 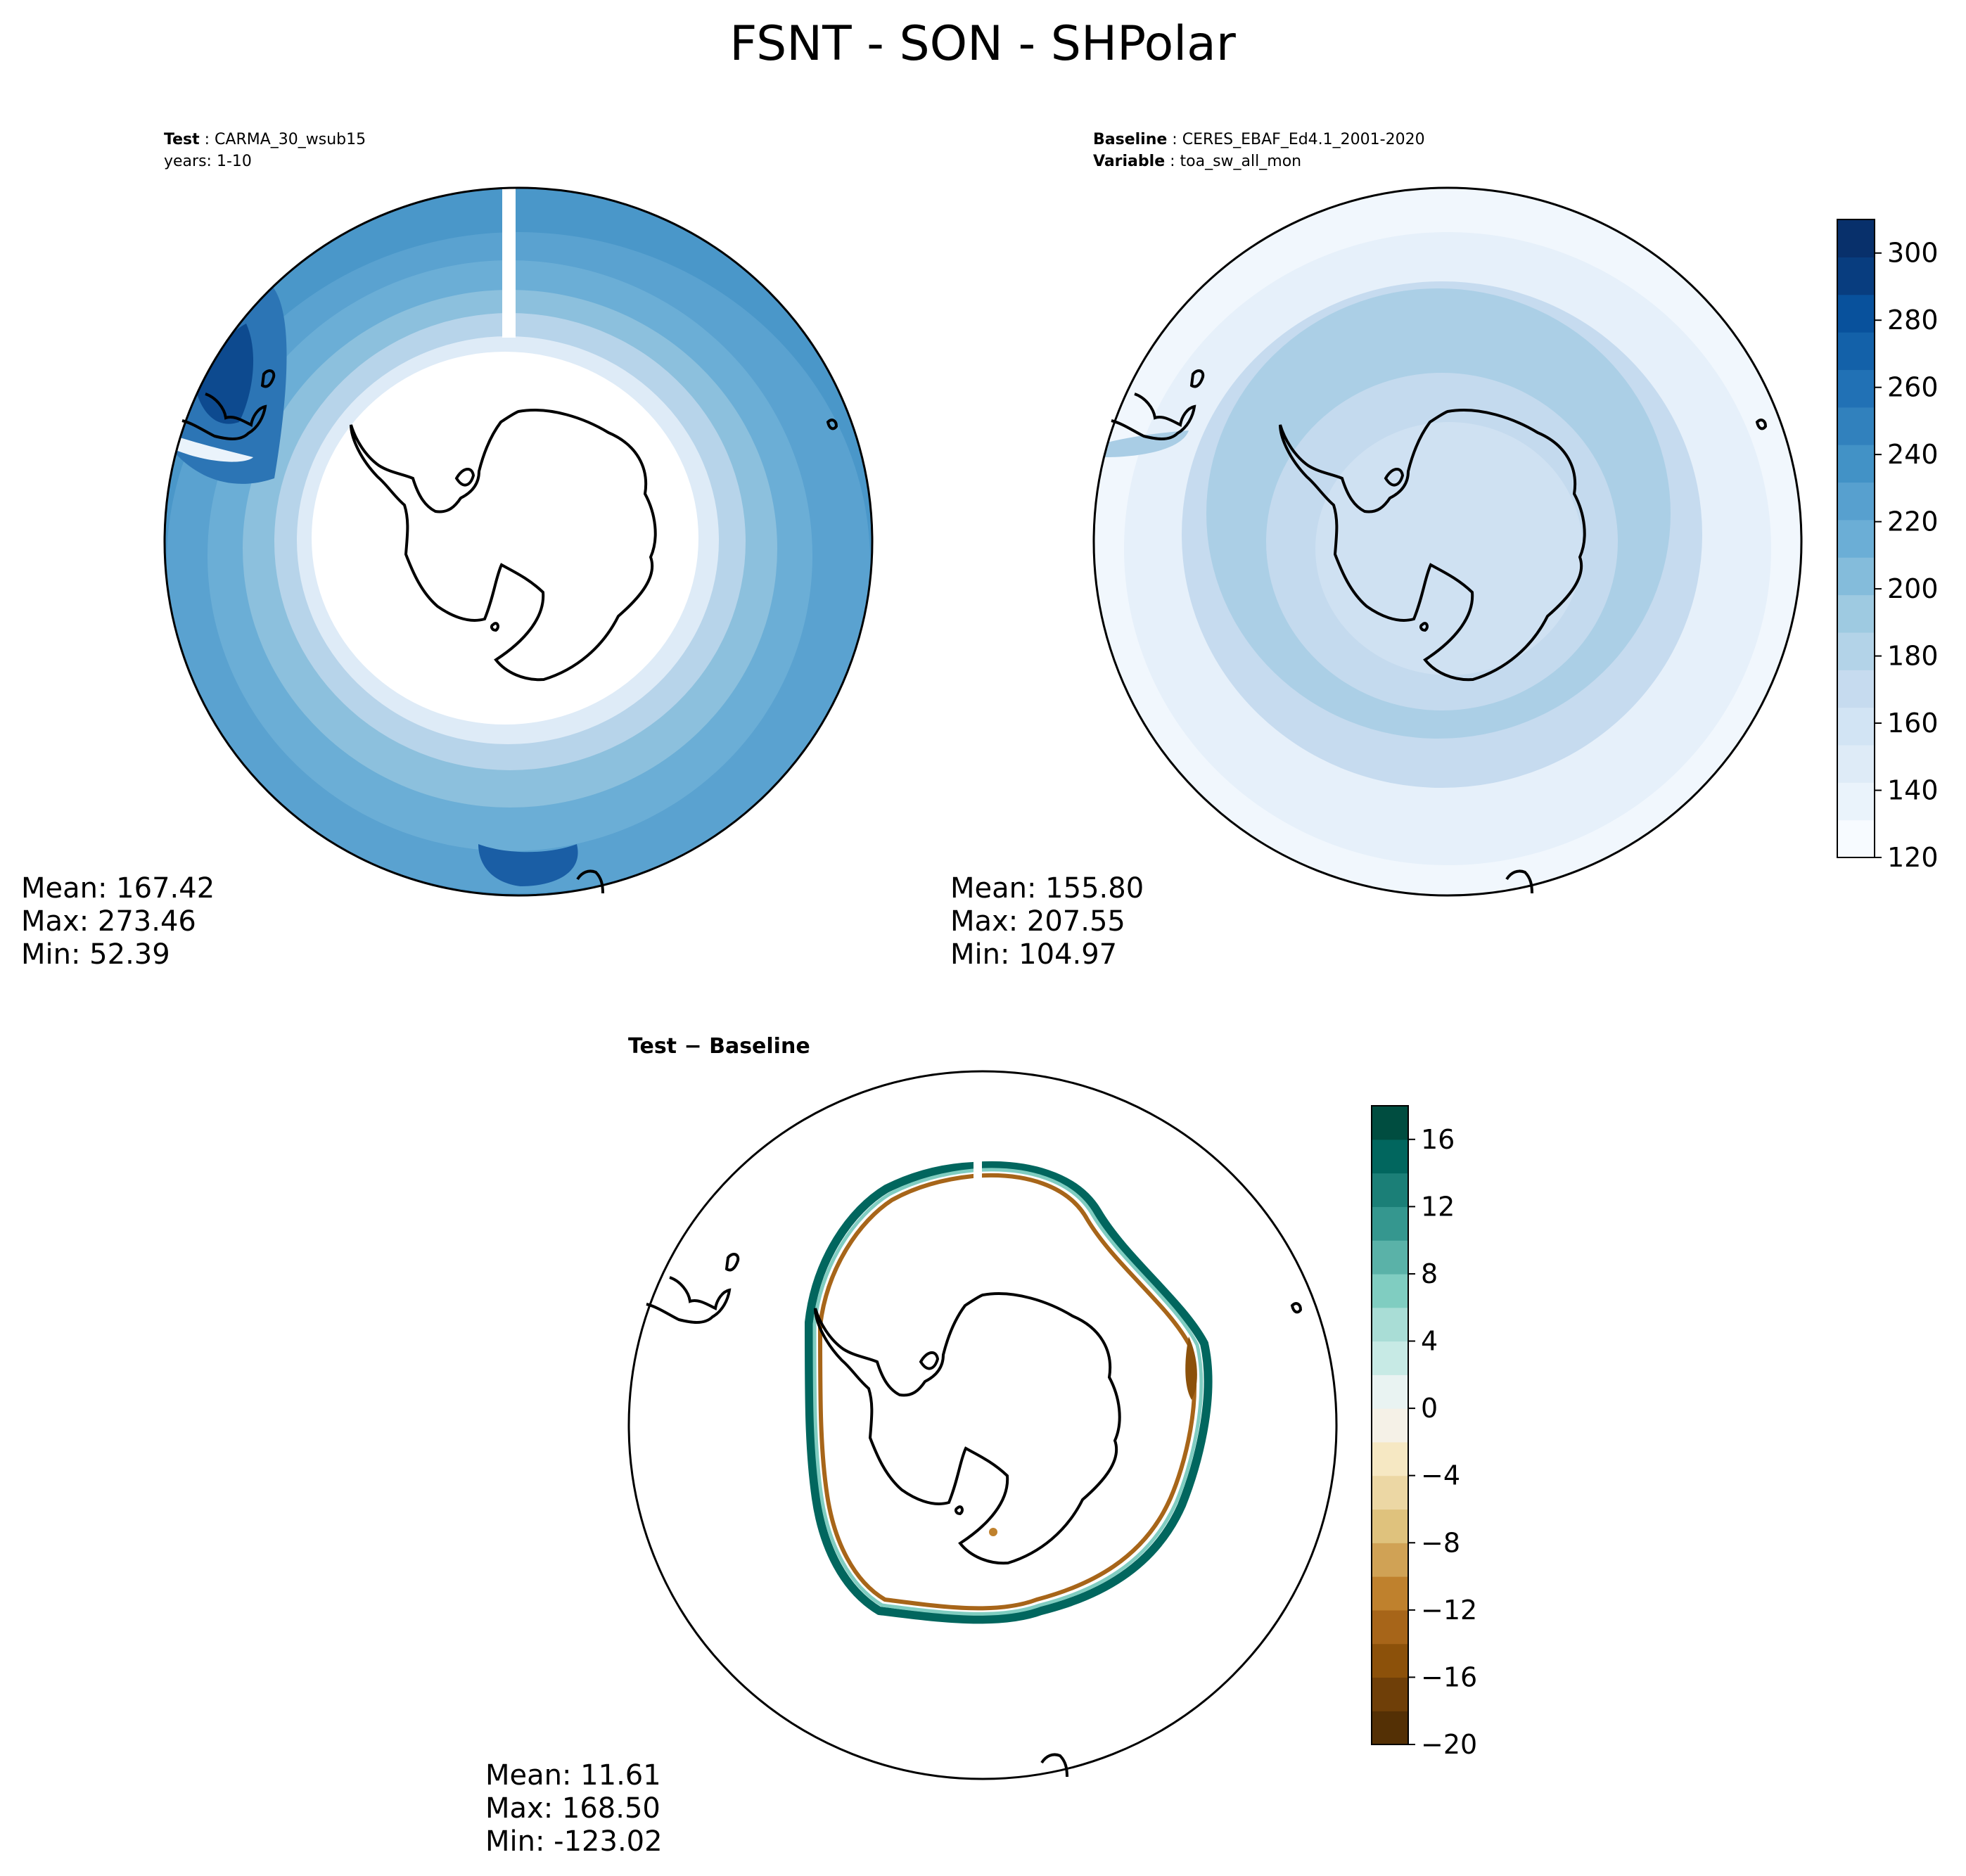 What do you see at coordinates (982, 44) in the screenshot?
I see `figure-title: FSNT - SON - SHPolar` at bounding box center [982, 44].